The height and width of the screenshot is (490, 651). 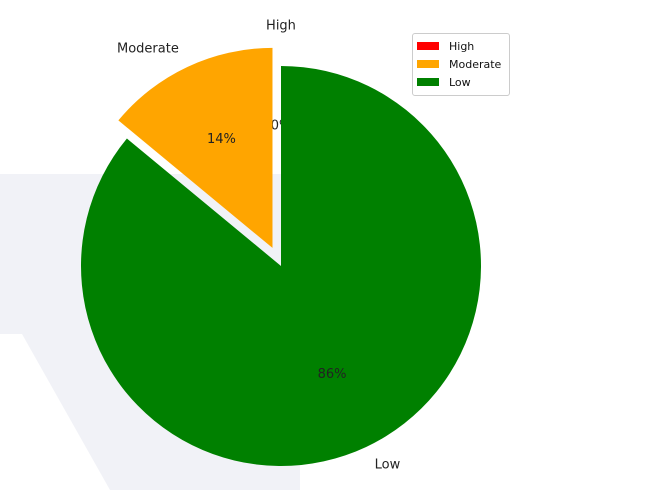 What do you see at coordinates (428, 82) in the screenshot?
I see `legend-swatch-low` at bounding box center [428, 82].